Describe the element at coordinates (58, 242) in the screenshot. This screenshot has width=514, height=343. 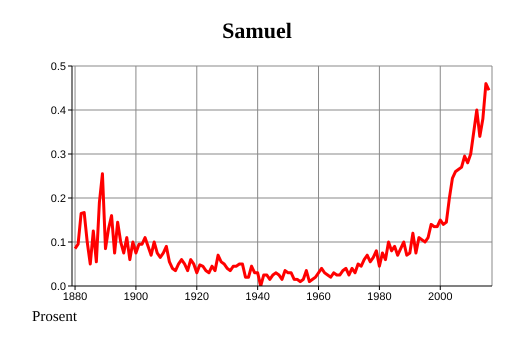
I see `y-tick-label: 0.1` at that location.